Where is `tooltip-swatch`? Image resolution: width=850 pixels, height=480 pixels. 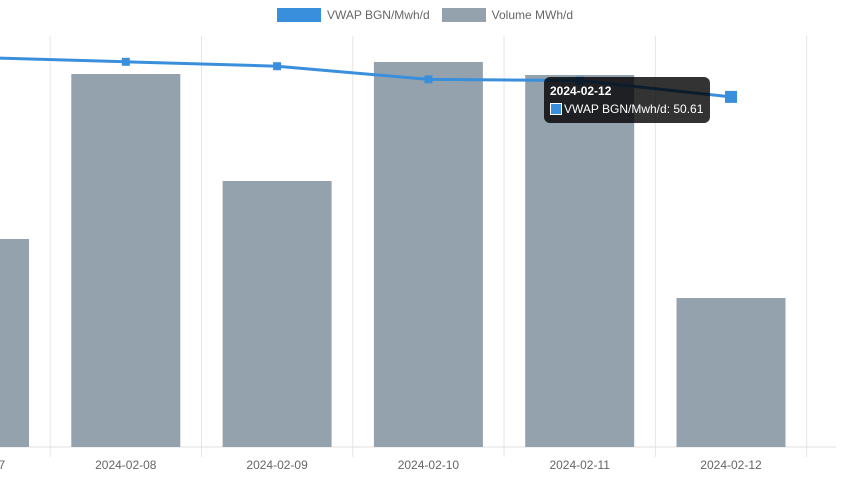 tooltip-swatch is located at coordinates (556, 109).